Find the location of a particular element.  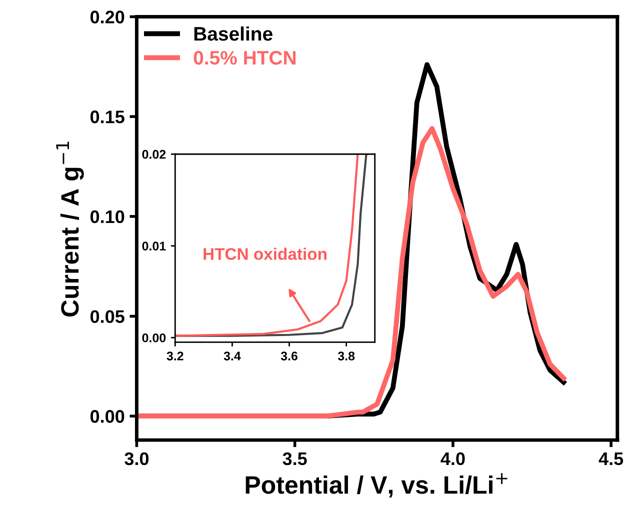

x-tick-label: 3.5 is located at coordinates (294, 459).